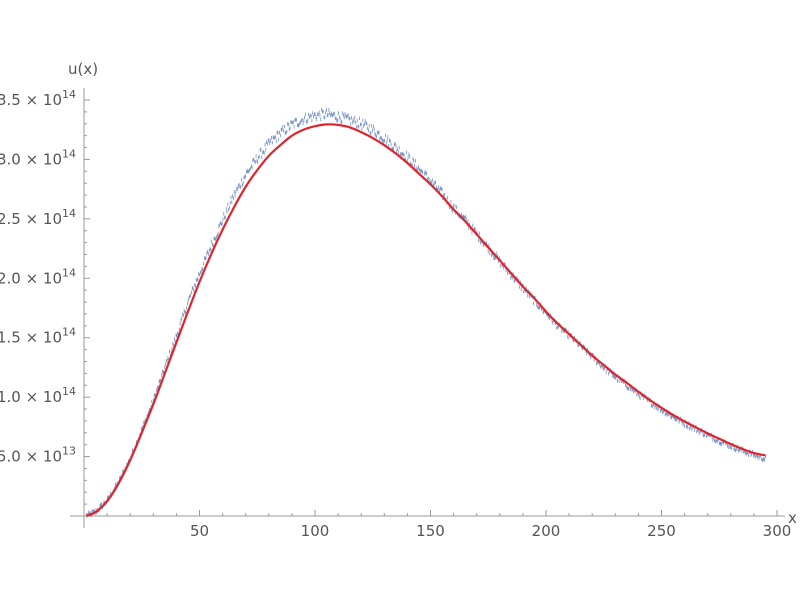  What do you see at coordinates (315, 531) in the screenshot?
I see `x-tick-label: 100` at bounding box center [315, 531].